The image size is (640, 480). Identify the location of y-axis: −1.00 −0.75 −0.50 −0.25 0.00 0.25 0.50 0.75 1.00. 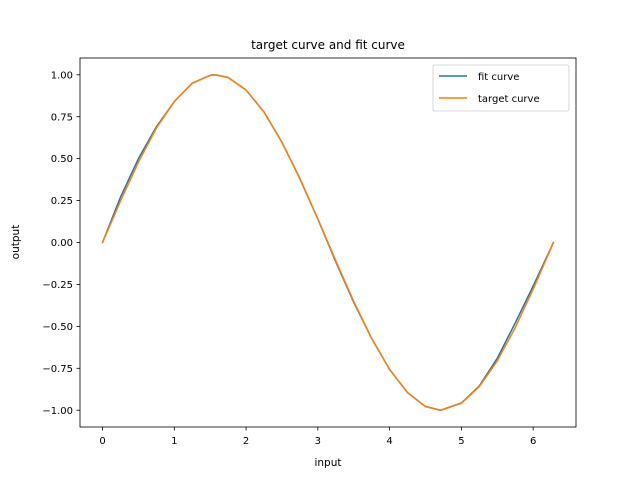
(61, 243).